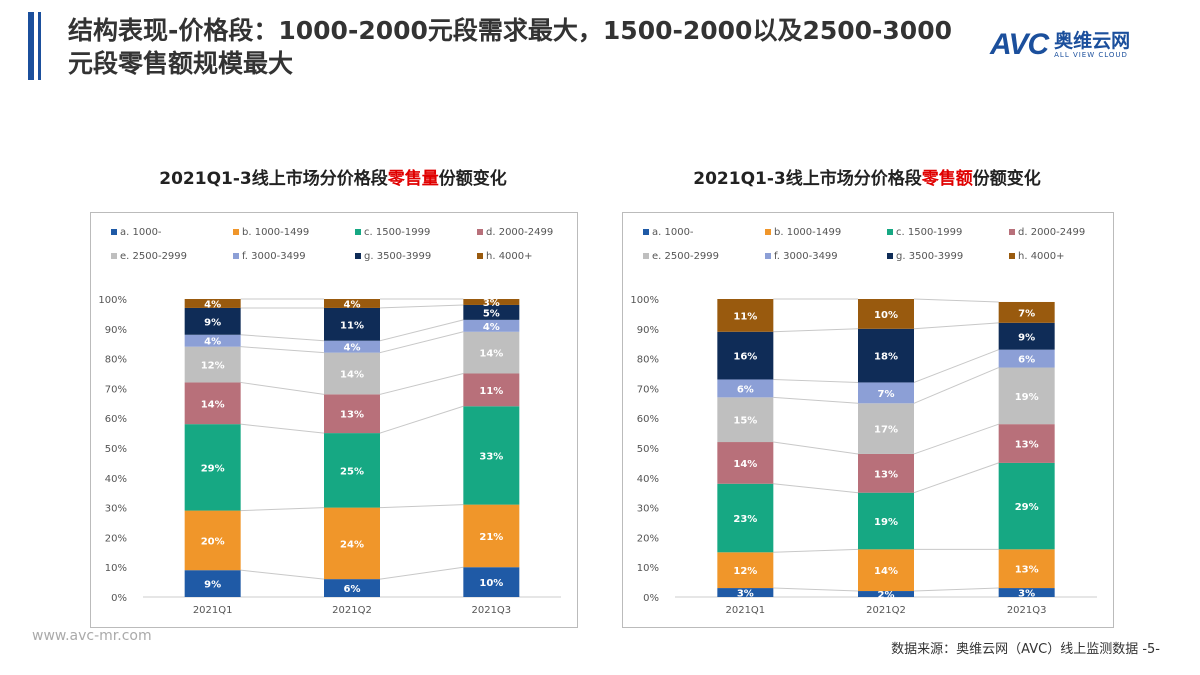 The image size is (1200, 675). What do you see at coordinates (673, 232) in the screenshot?
I see `legend-label-a: a. 1000-` at bounding box center [673, 232].